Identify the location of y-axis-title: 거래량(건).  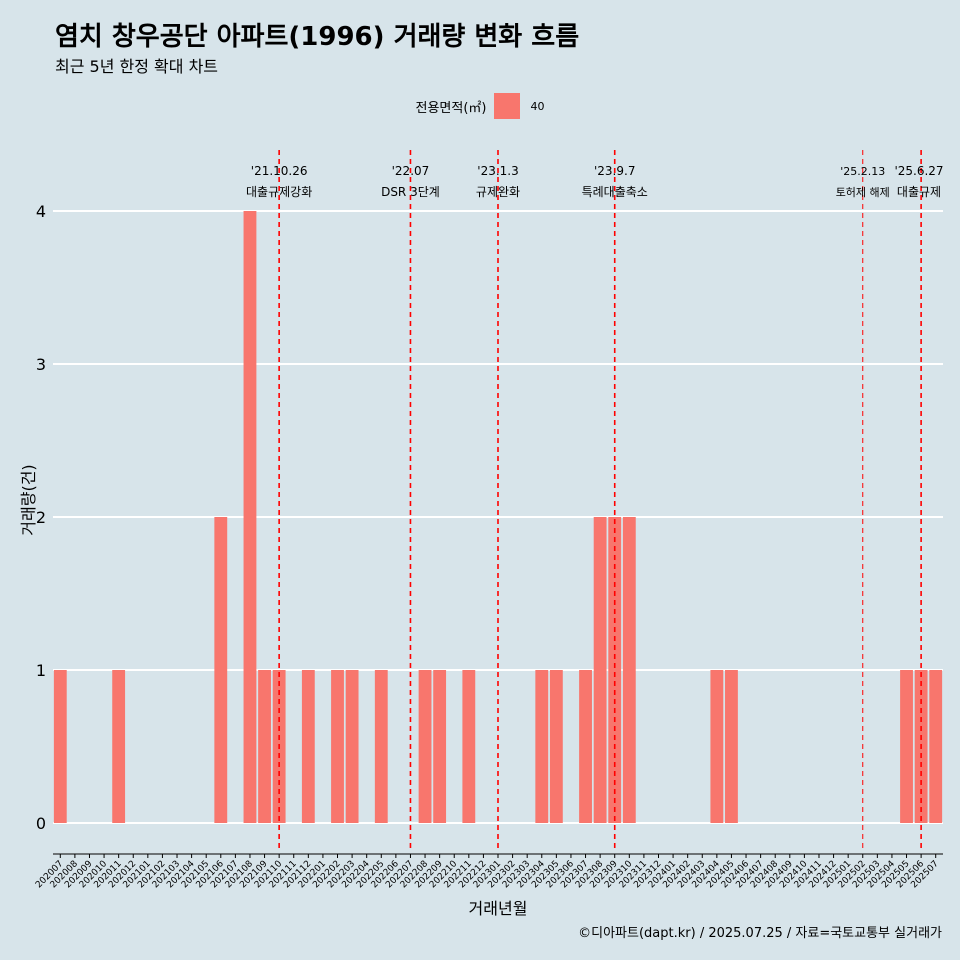
(28, 499).